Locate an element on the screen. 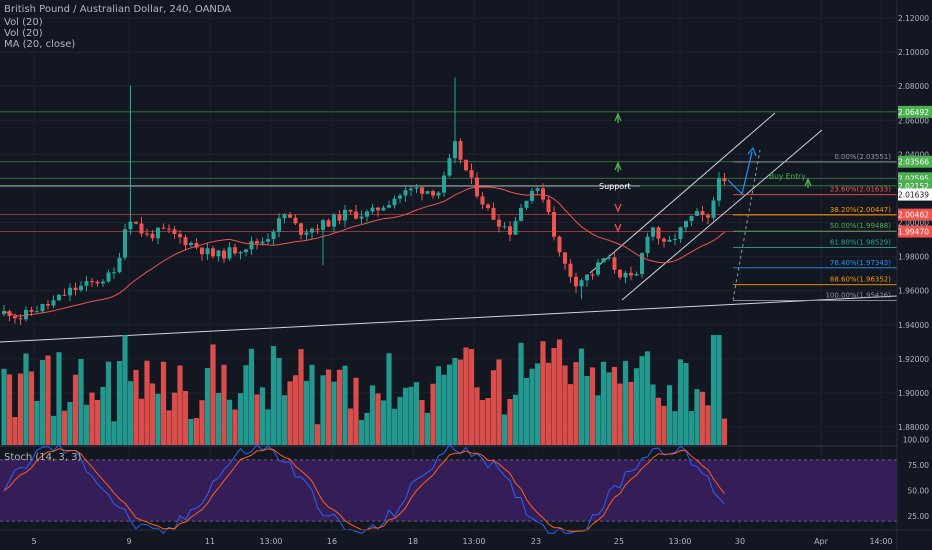 Image resolution: width=932 pixels, height=550 pixels. arrow-down-icon is located at coordinates (618, 228).